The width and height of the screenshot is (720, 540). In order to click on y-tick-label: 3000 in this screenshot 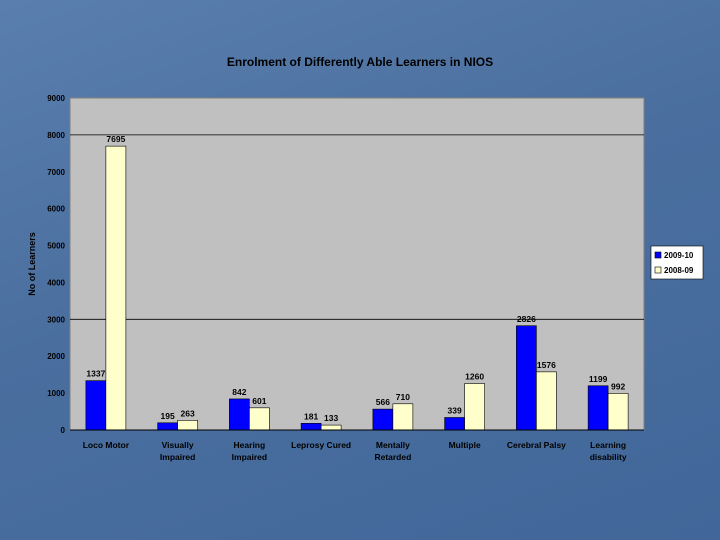, I will do `click(56, 319)`.